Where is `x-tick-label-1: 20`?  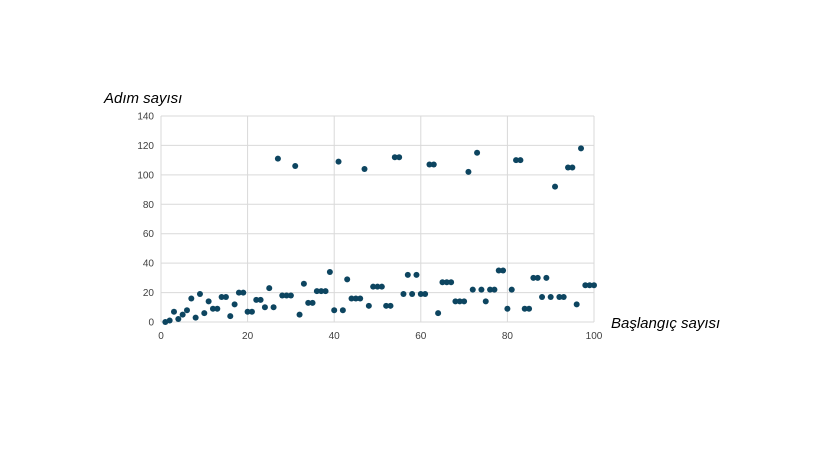
x-tick-label-1: 20 is located at coordinates (248, 336).